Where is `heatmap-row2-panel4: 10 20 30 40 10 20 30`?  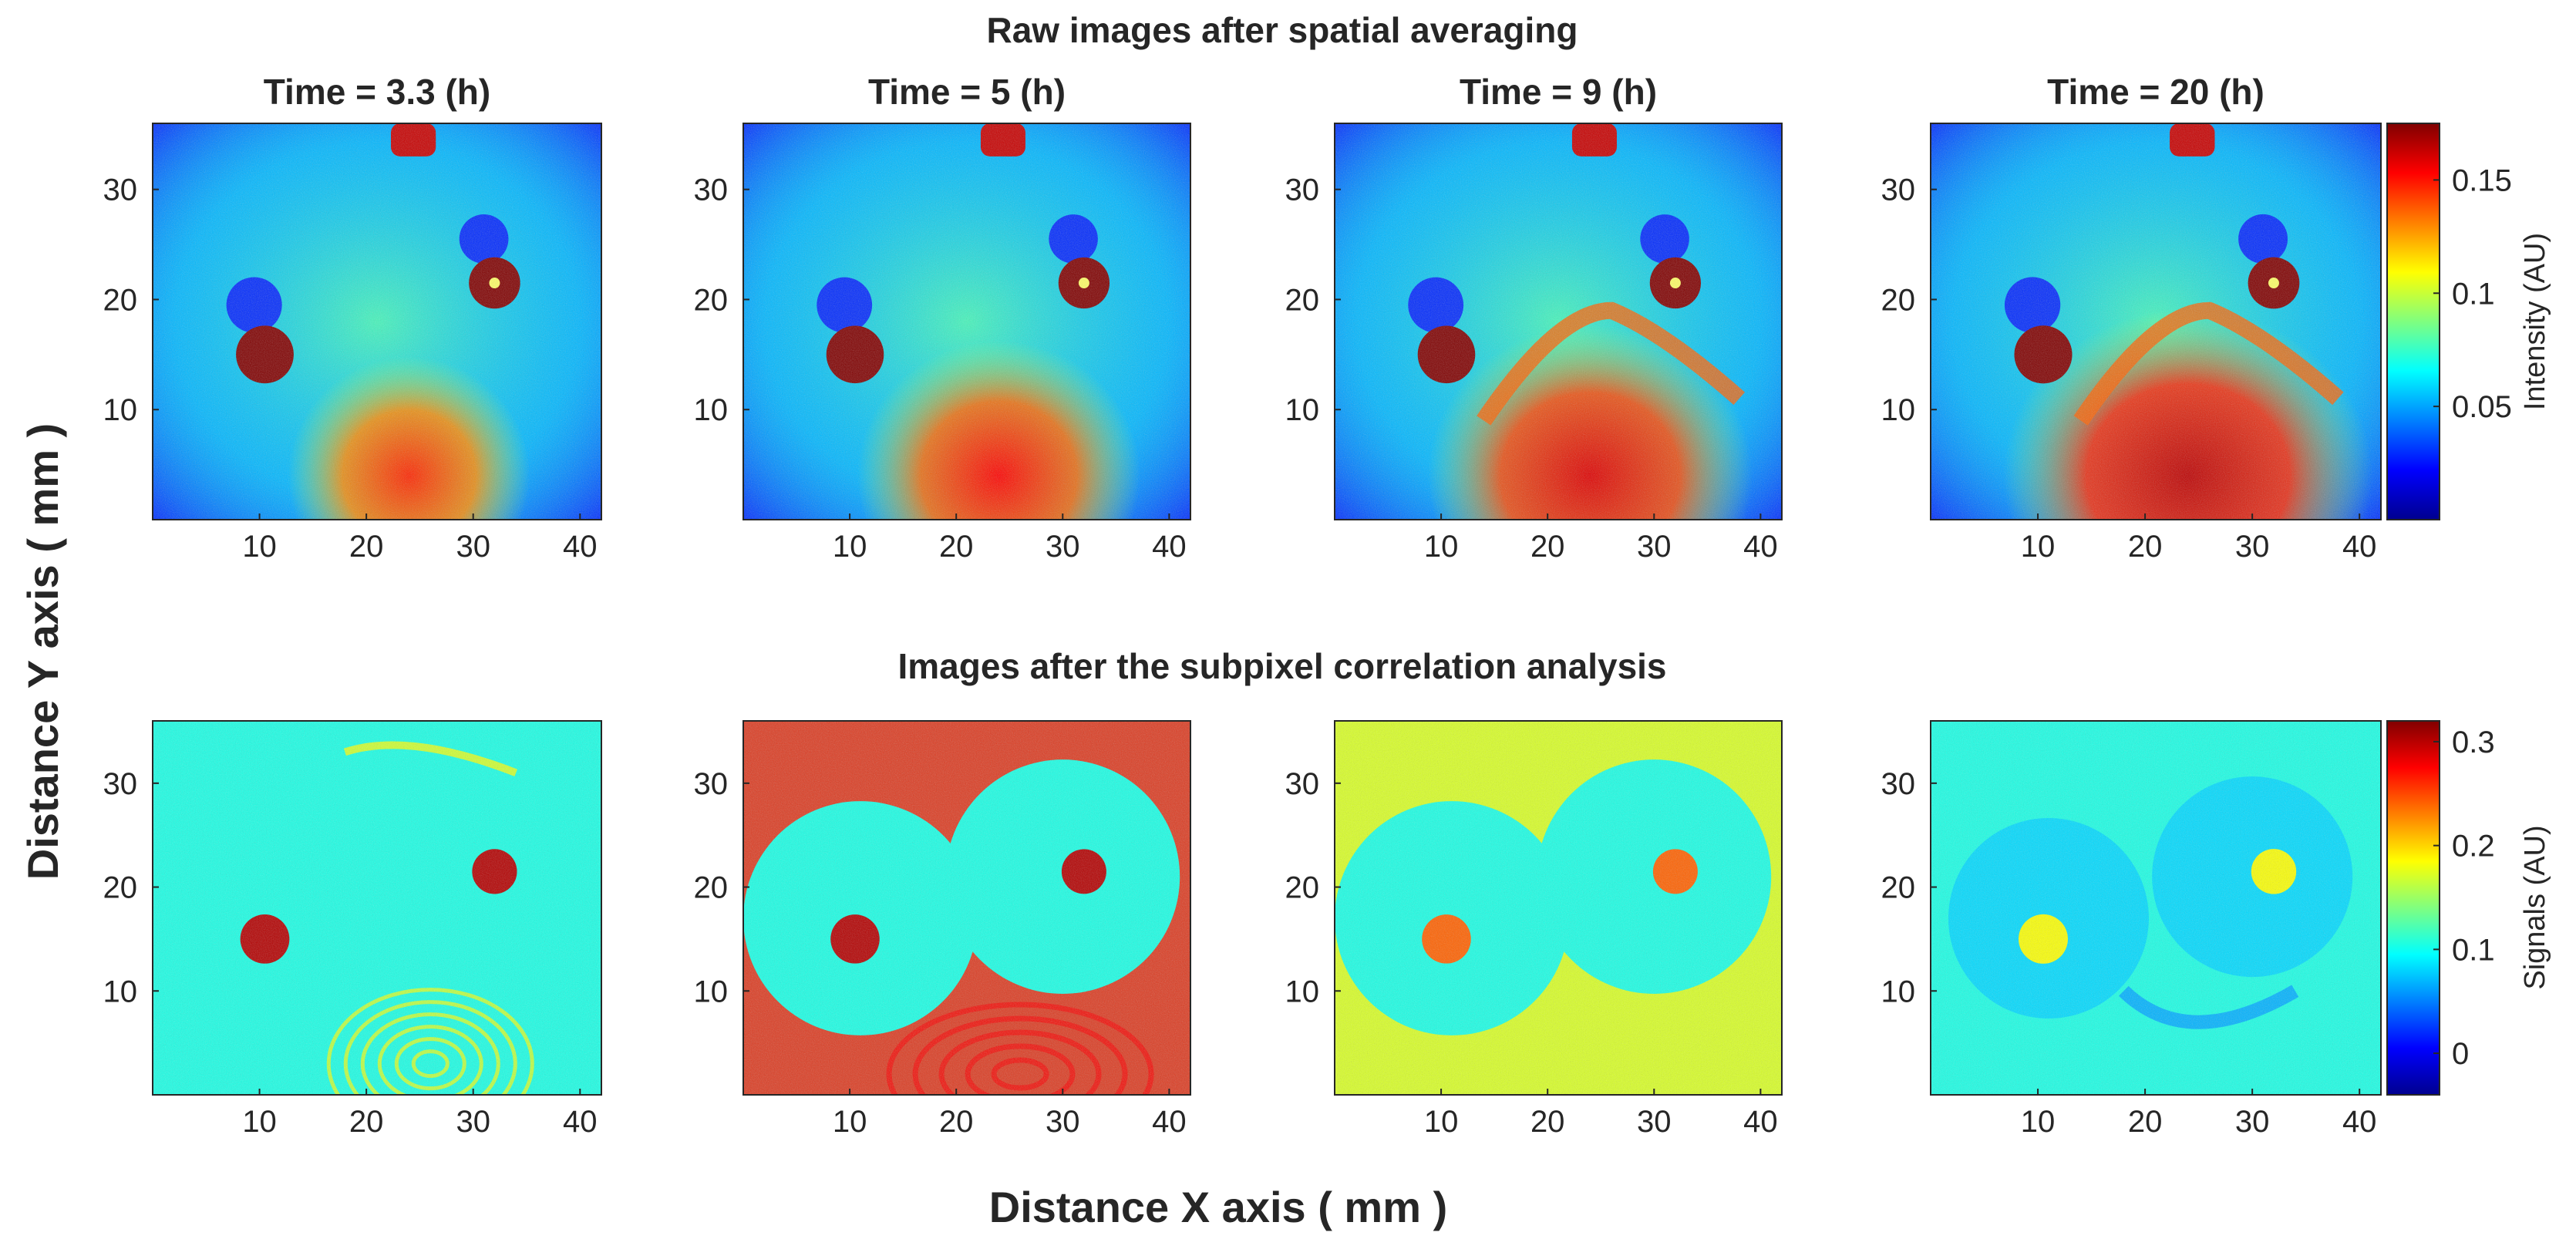 heatmap-row2-panel4: 10 20 30 40 10 20 30 is located at coordinates (2131, 929).